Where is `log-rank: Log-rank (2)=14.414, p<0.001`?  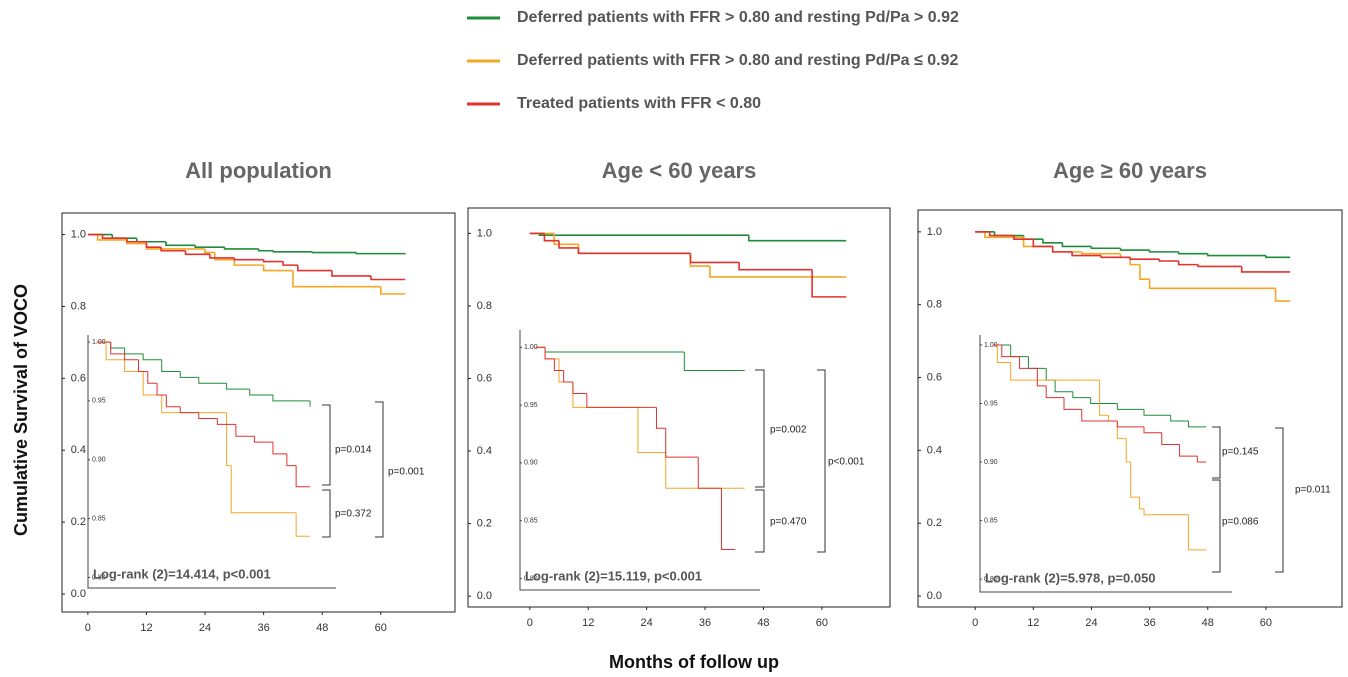 log-rank: Log-rank (2)=14.414, p<0.001 is located at coordinates (182, 573).